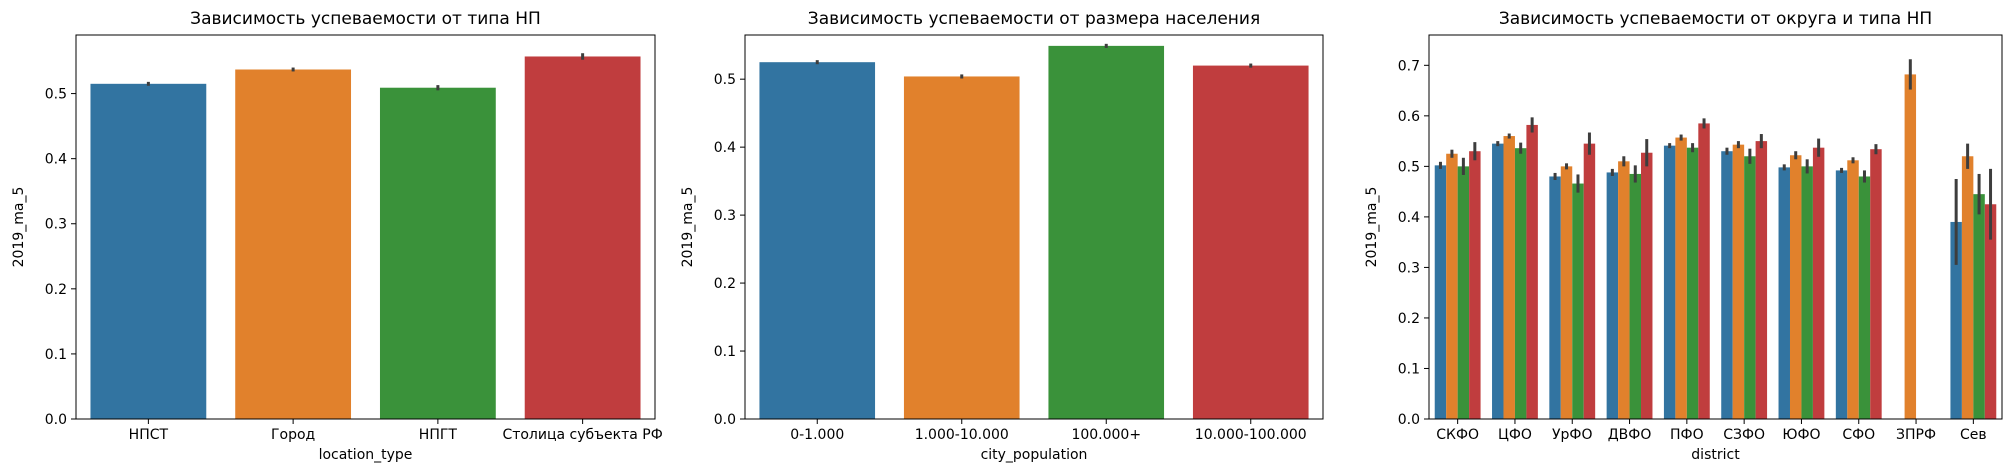 The image size is (2008, 470). What do you see at coordinates (365, 19) in the screenshot?
I see `chart-title: Зависимость успеваемости от типа НП` at bounding box center [365, 19].